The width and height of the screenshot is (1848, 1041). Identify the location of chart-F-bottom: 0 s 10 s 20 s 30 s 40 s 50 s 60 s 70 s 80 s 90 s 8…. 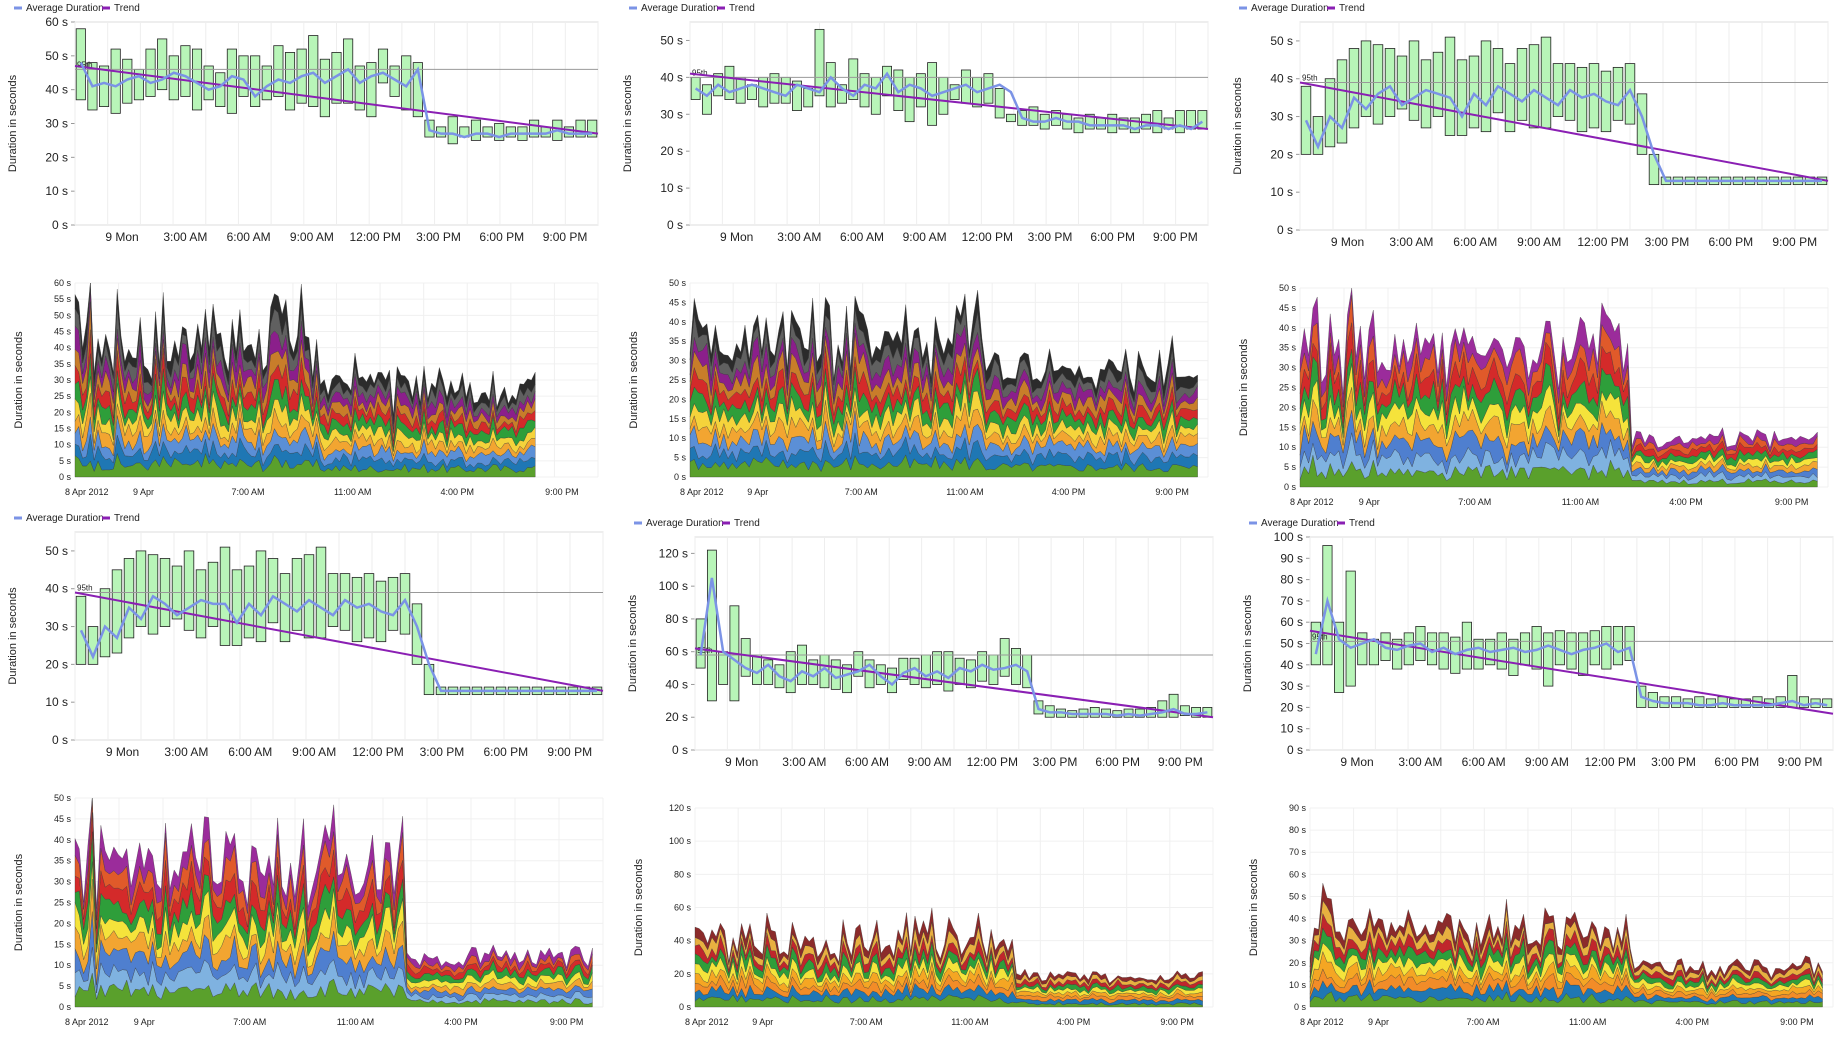
(1541, 915).